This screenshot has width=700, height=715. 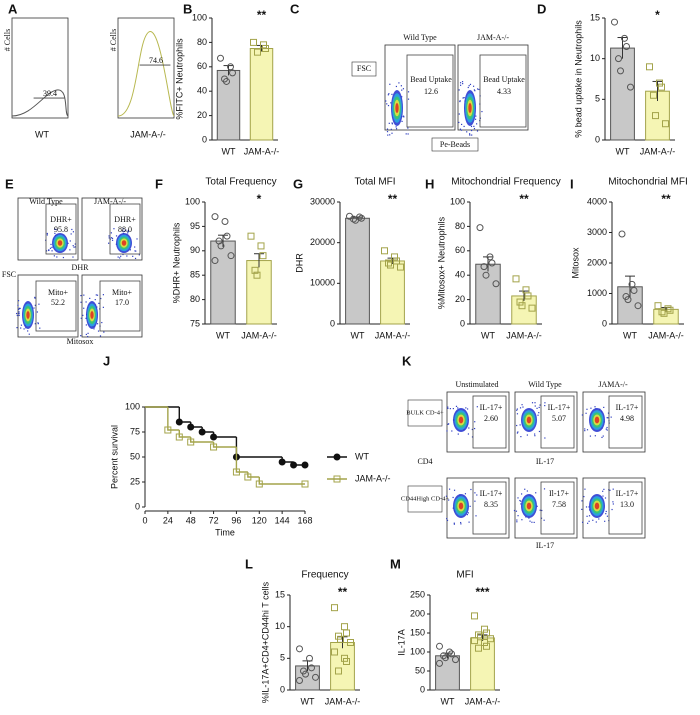 I want to click on y-tick-label: 15, so click(x=280, y=594).